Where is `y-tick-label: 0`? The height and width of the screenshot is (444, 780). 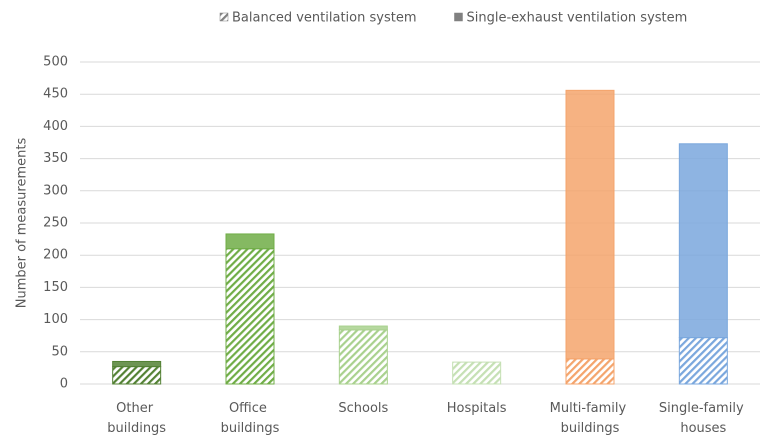 y-tick-label: 0 is located at coordinates (64, 384).